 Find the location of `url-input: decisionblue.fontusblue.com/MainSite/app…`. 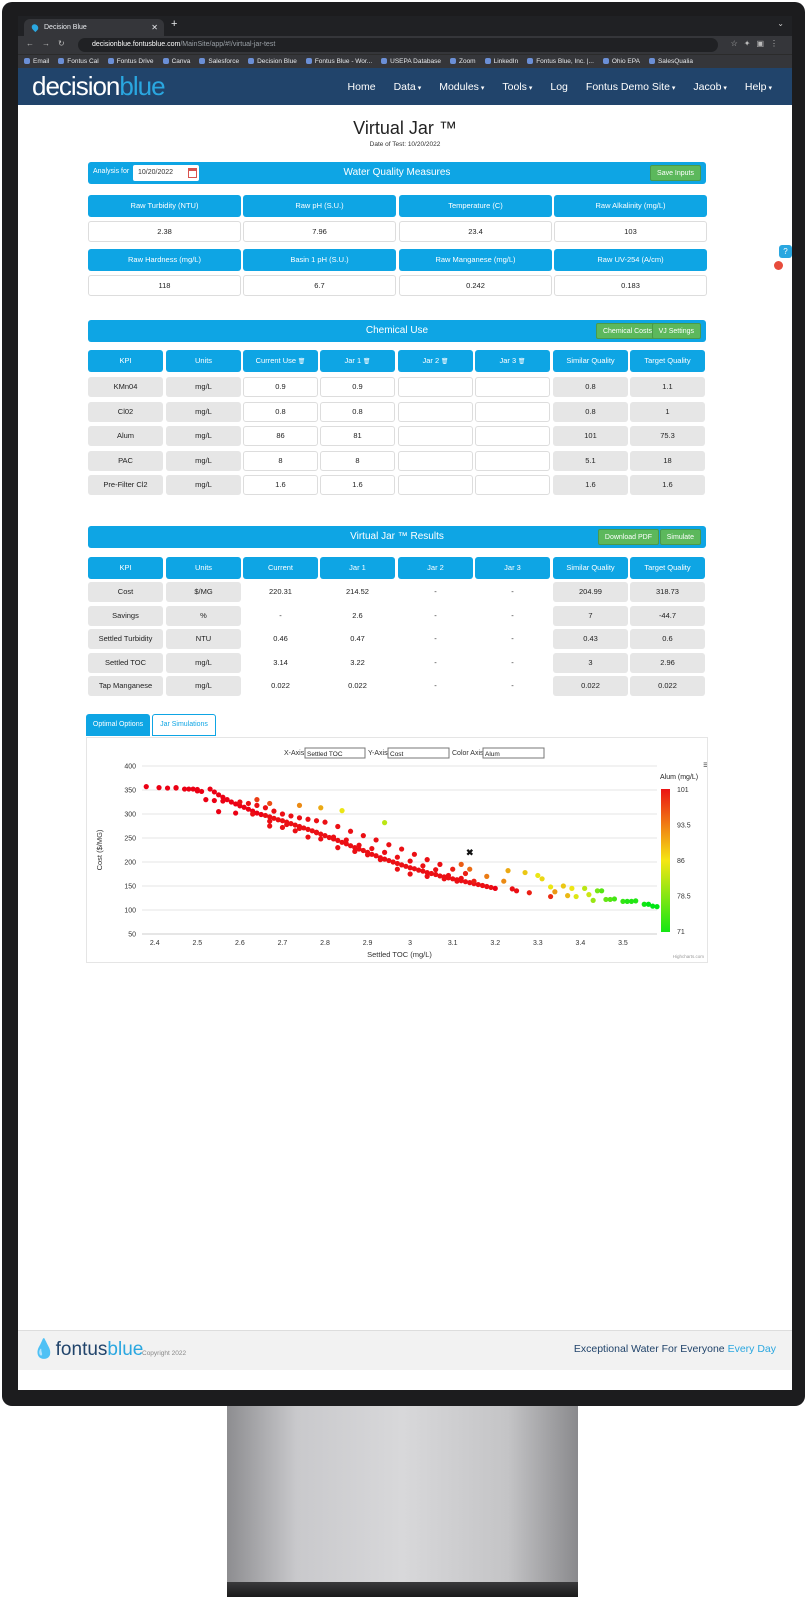

url-input: decisionblue.fontusblue.com/MainSite/app… is located at coordinates (398, 45).